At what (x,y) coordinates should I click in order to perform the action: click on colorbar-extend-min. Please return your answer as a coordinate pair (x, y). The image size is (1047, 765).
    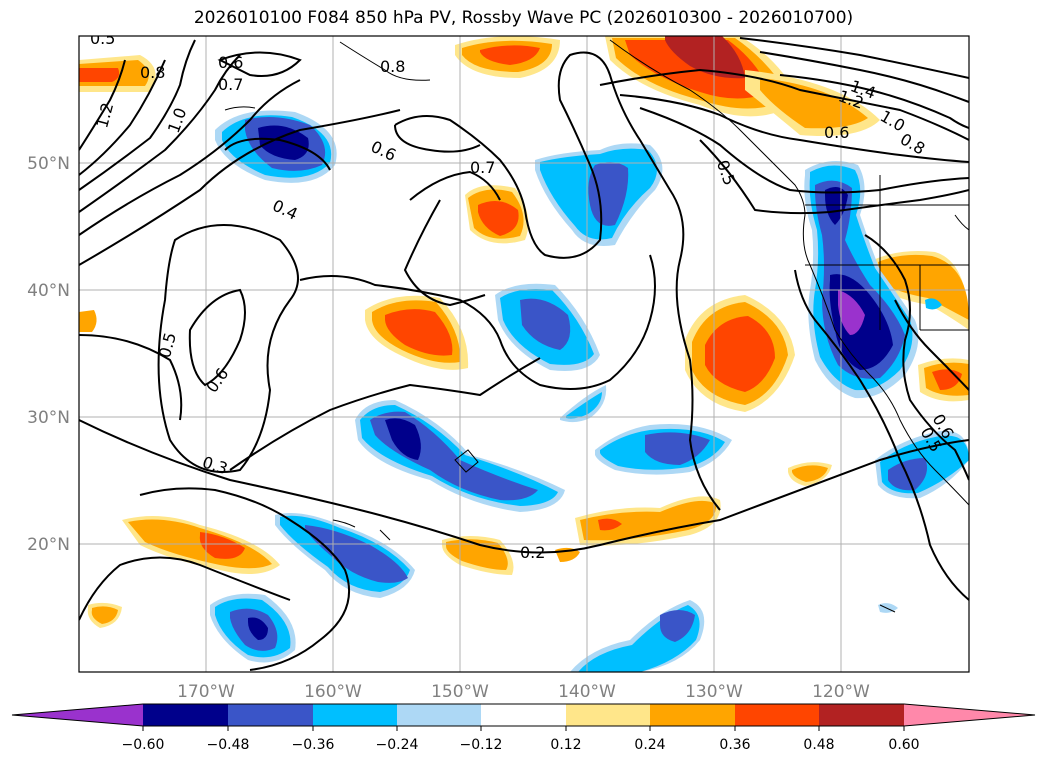
    Looking at the image, I should click on (77, 715).